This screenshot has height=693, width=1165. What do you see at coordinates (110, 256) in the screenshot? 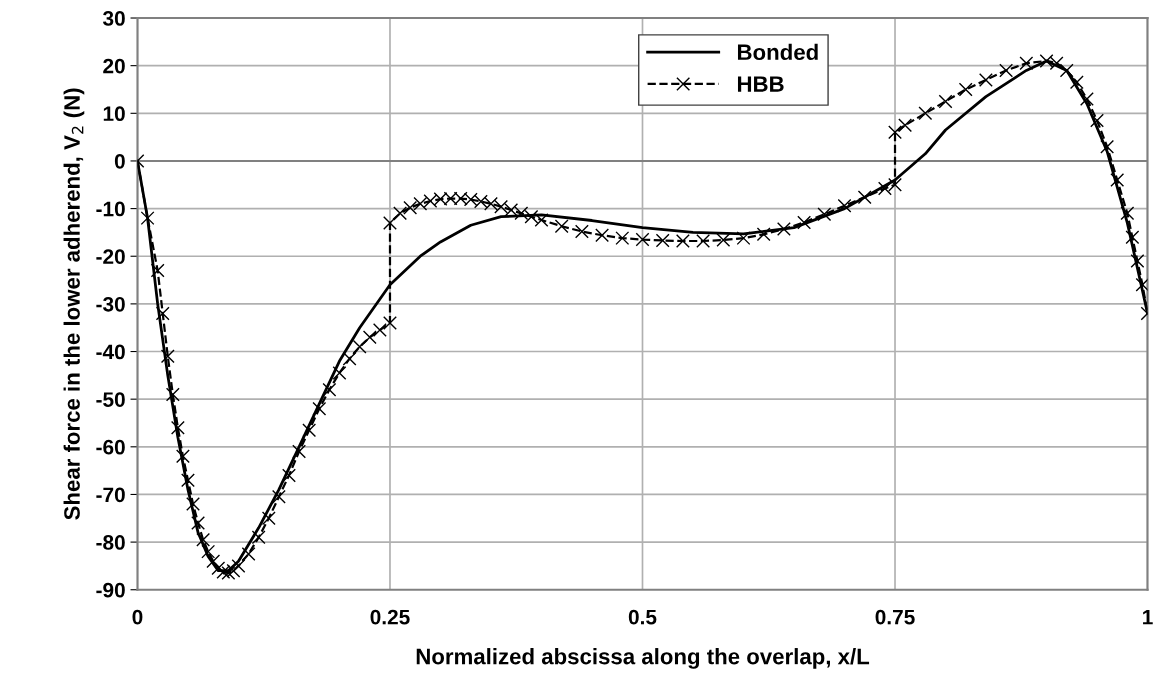
I see `y-tick-label: -20` at bounding box center [110, 256].